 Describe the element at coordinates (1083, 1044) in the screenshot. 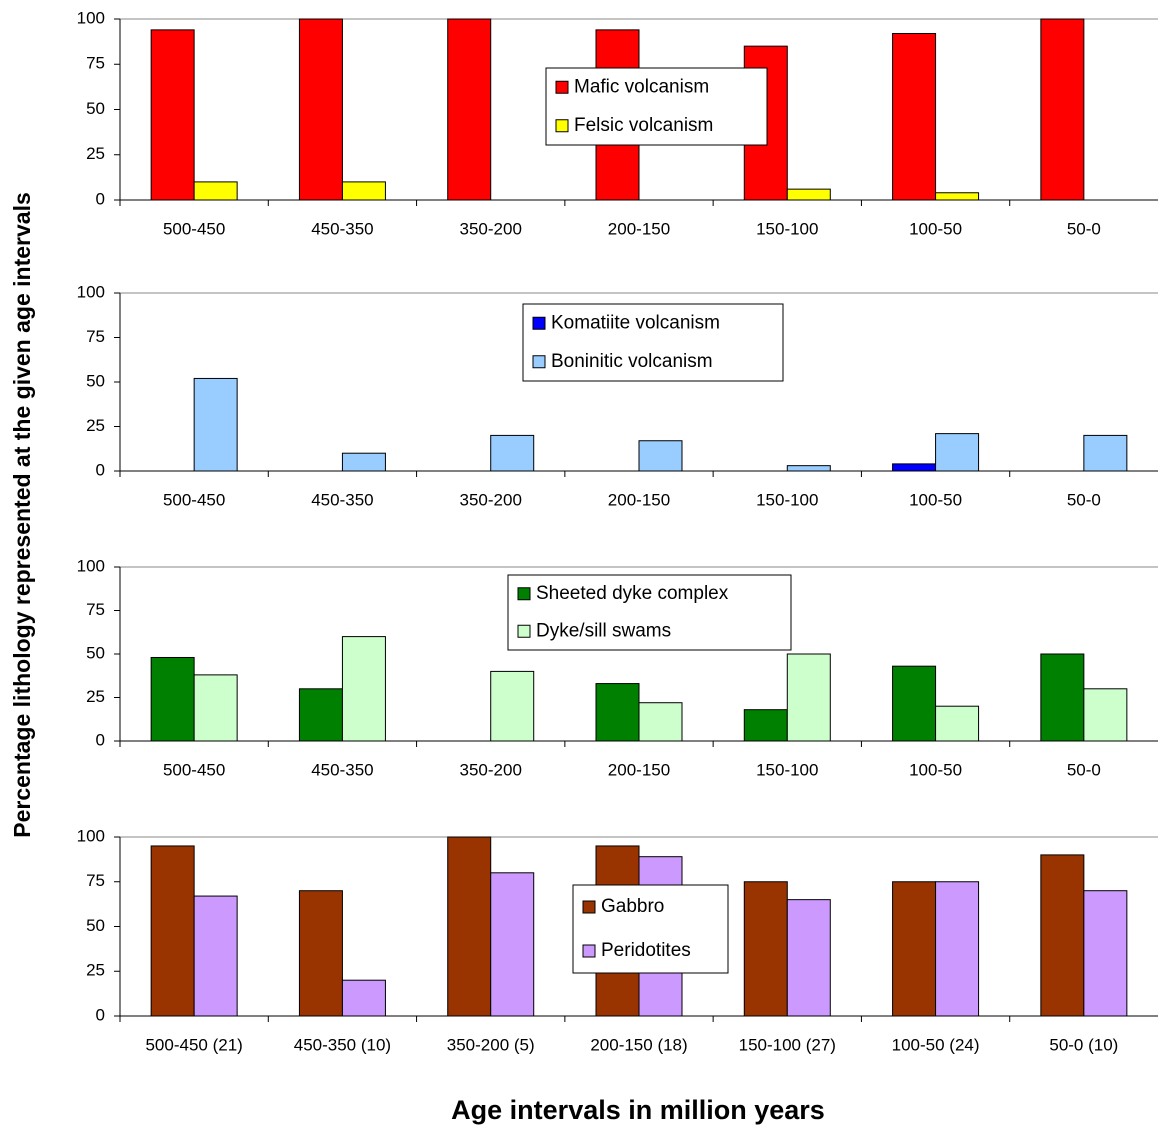

I see `x-tick-label: 50-0 (10)` at that location.